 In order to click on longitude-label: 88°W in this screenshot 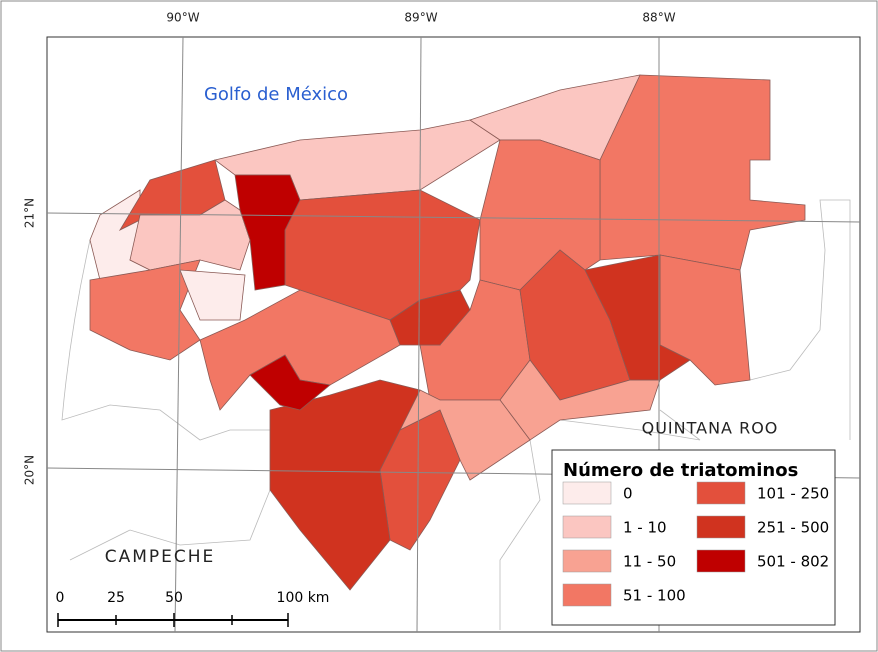, I will do `click(658, 18)`.